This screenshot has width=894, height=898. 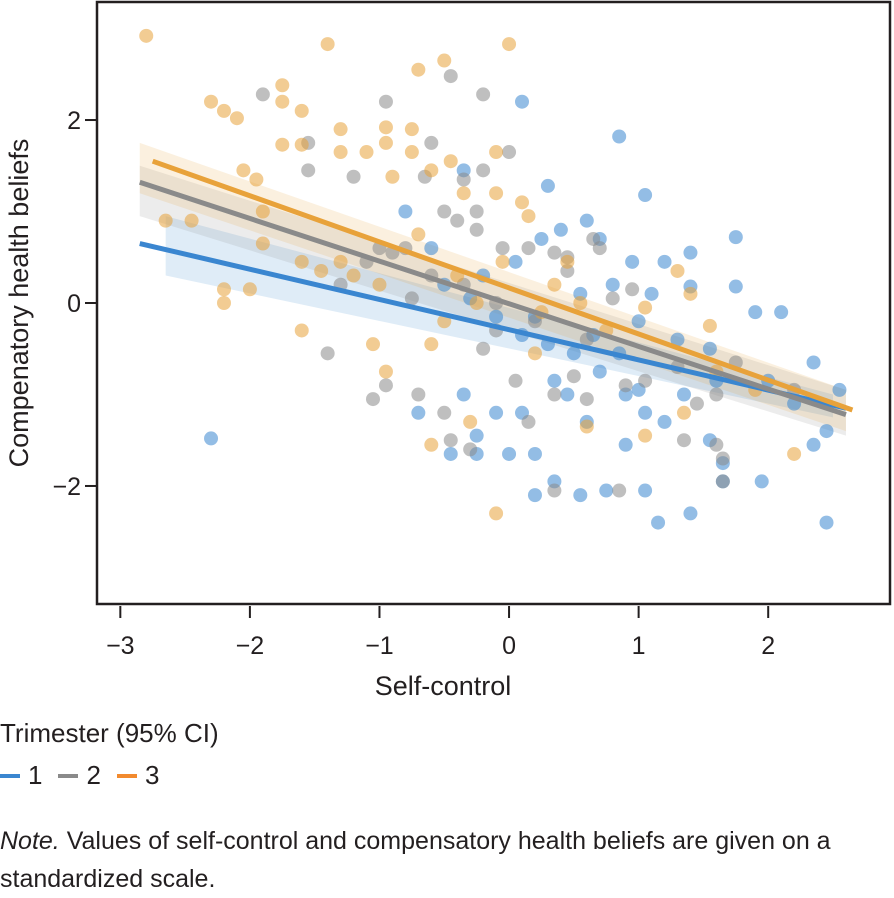 I want to click on legend-label-1: 1, so click(x=35, y=775).